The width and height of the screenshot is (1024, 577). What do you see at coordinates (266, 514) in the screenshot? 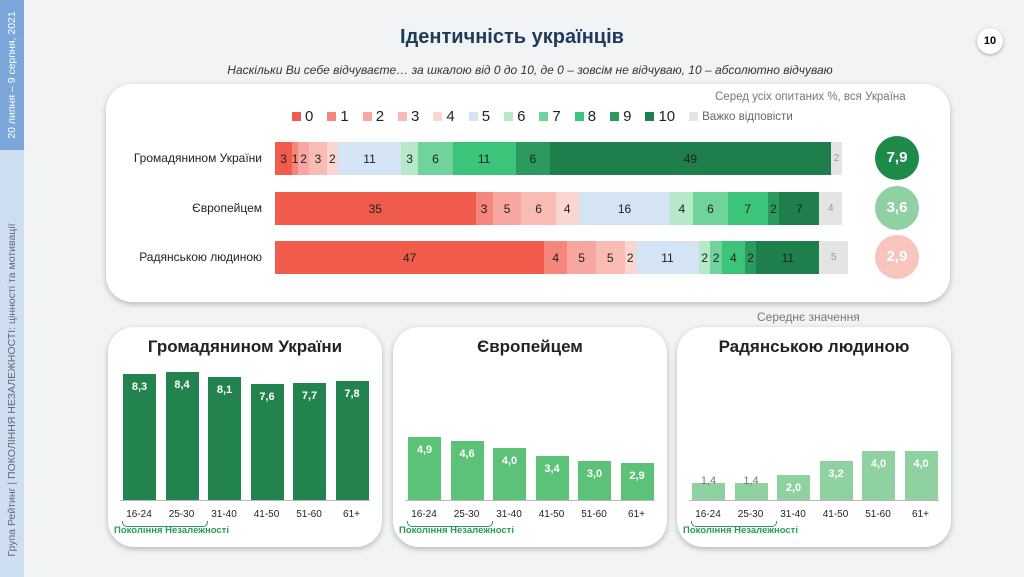
I see `x-tick-label: 41-50` at bounding box center [266, 514].